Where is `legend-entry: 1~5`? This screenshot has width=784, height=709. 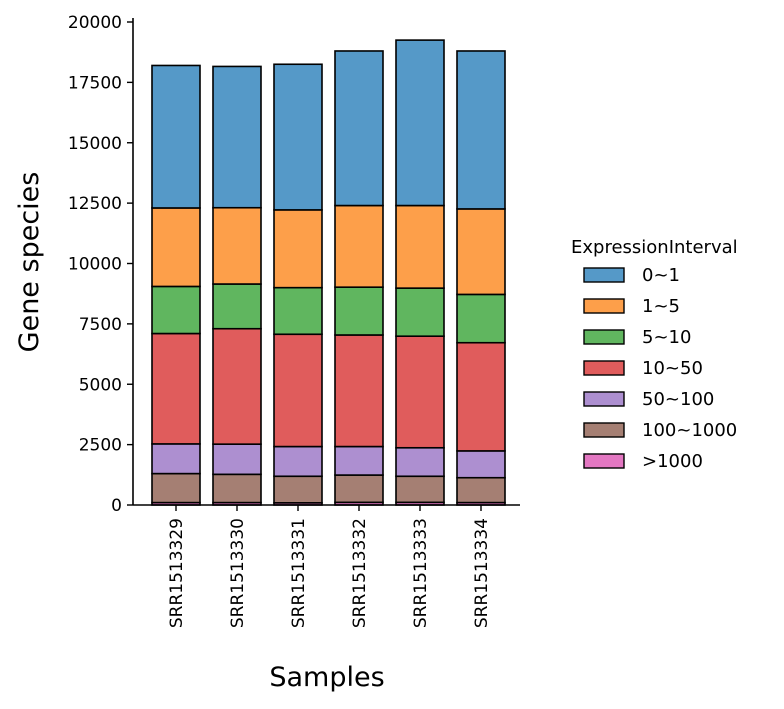 legend-entry: 1~5 is located at coordinates (661, 306).